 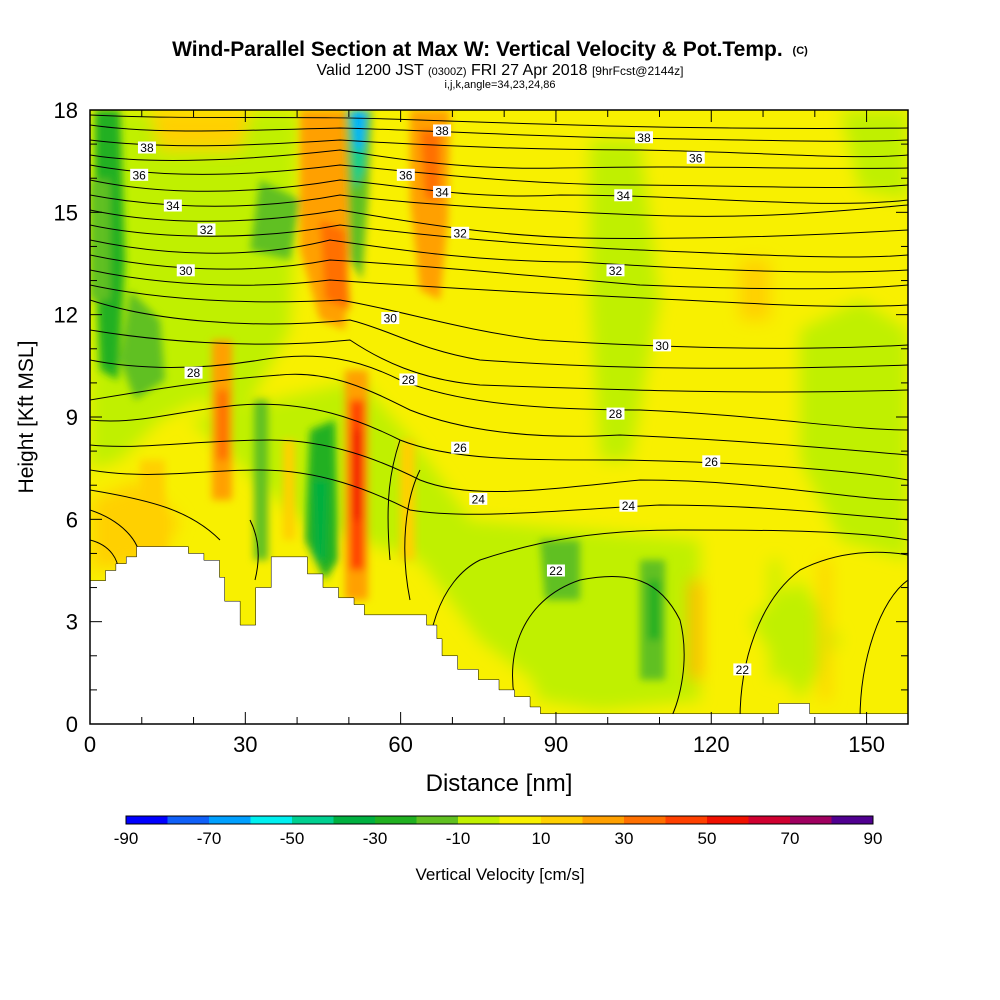 I want to click on colorbar-label: Vertical Velocity [cm/s], so click(x=499, y=874).